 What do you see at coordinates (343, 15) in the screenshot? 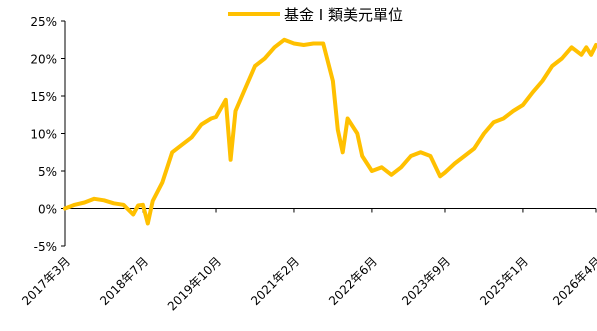
I see `legend-label: 基金 I 類美元單位` at bounding box center [343, 15].